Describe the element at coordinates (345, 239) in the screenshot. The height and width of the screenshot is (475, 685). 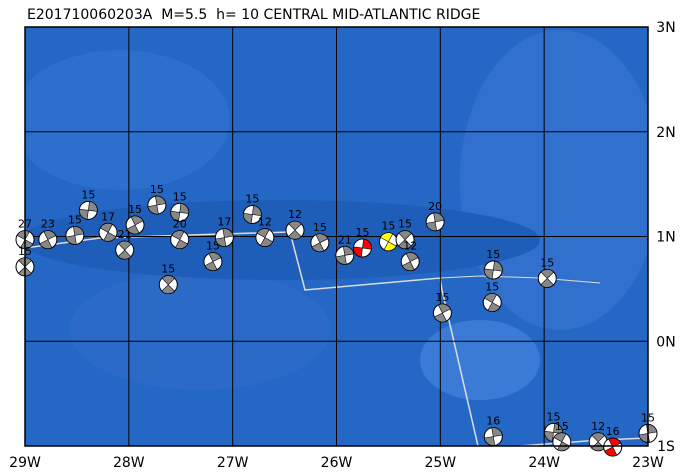
I see `depth-label: 21` at that location.